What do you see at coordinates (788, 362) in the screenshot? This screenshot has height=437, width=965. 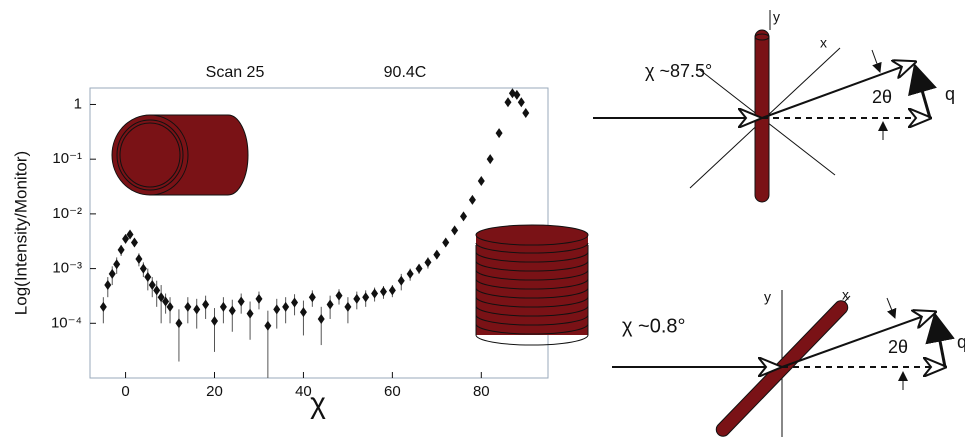 I see `diagram-bottom: χ ~0.8° y x 2θ q` at bounding box center [788, 362].